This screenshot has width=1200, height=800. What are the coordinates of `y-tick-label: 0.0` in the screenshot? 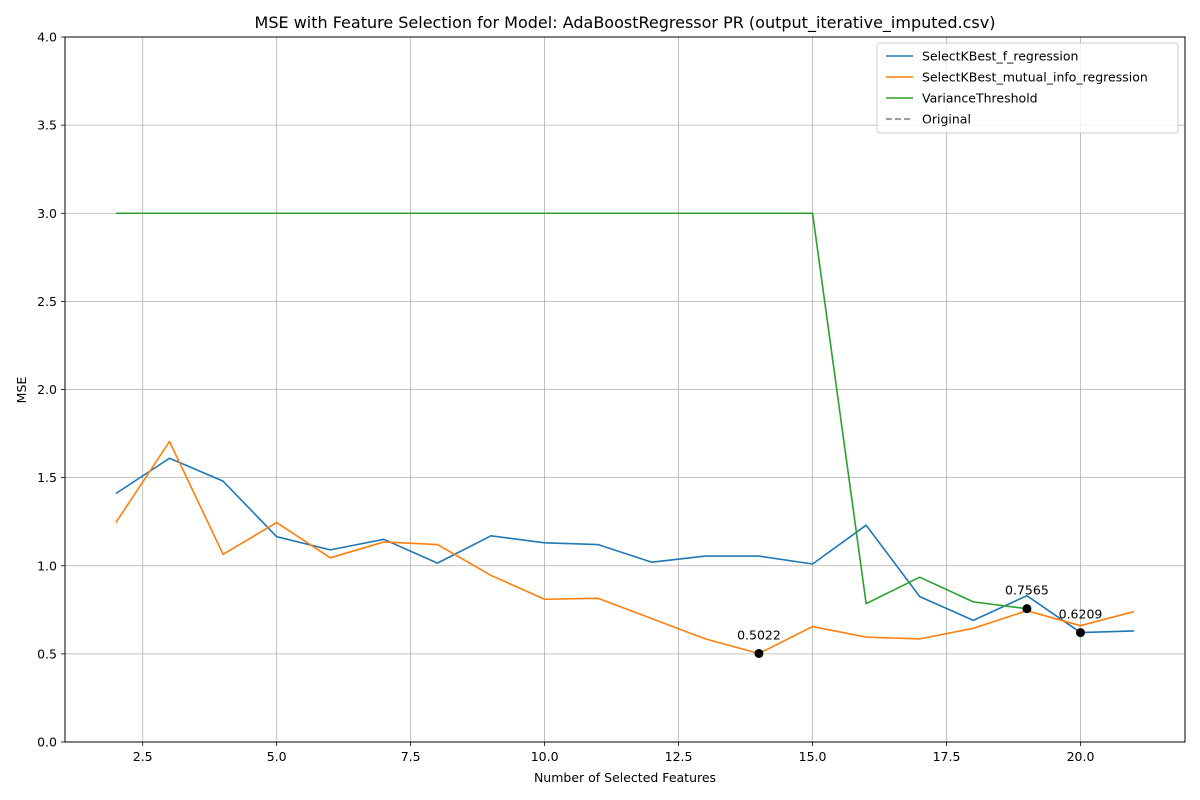 It's located at (47, 742).